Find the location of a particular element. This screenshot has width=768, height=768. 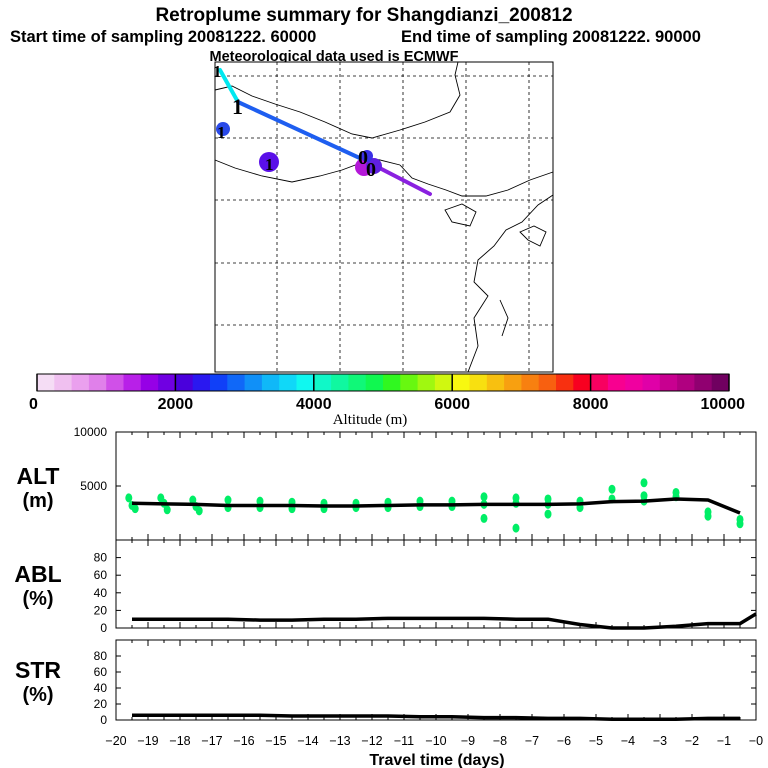

x-tick-label: −19 is located at coordinates (147, 741).